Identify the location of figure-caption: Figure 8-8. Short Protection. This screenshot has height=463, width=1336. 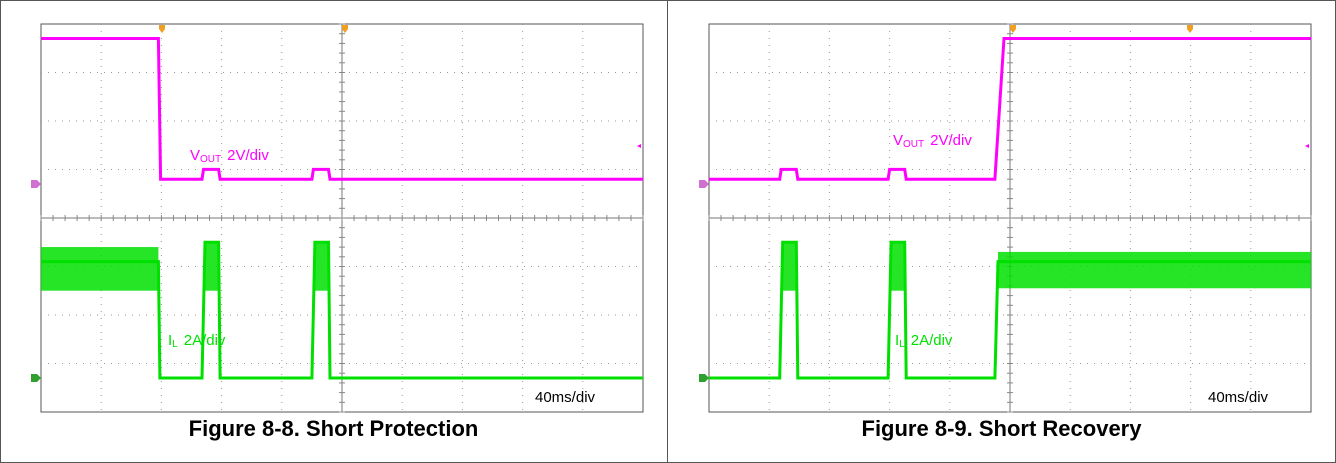
(333, 429).